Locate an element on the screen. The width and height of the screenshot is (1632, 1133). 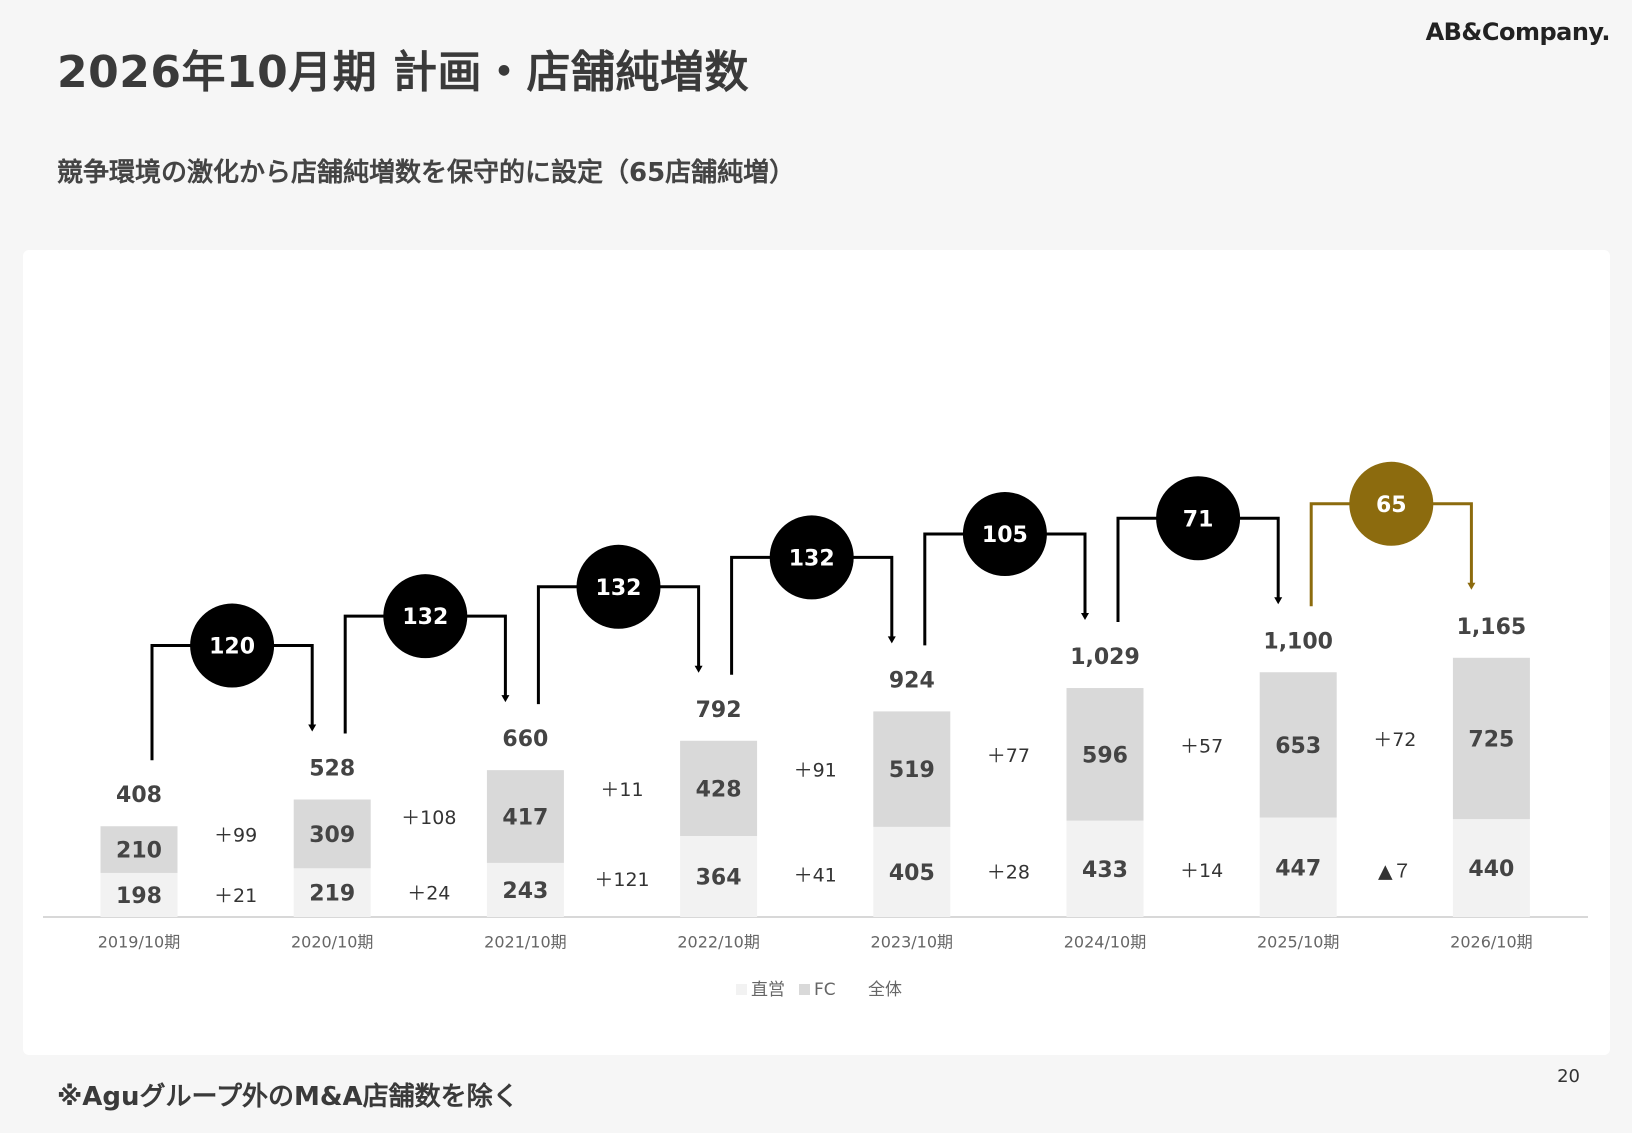
net-increase-badge-label: 65 is located at coordinates (1391, 505).